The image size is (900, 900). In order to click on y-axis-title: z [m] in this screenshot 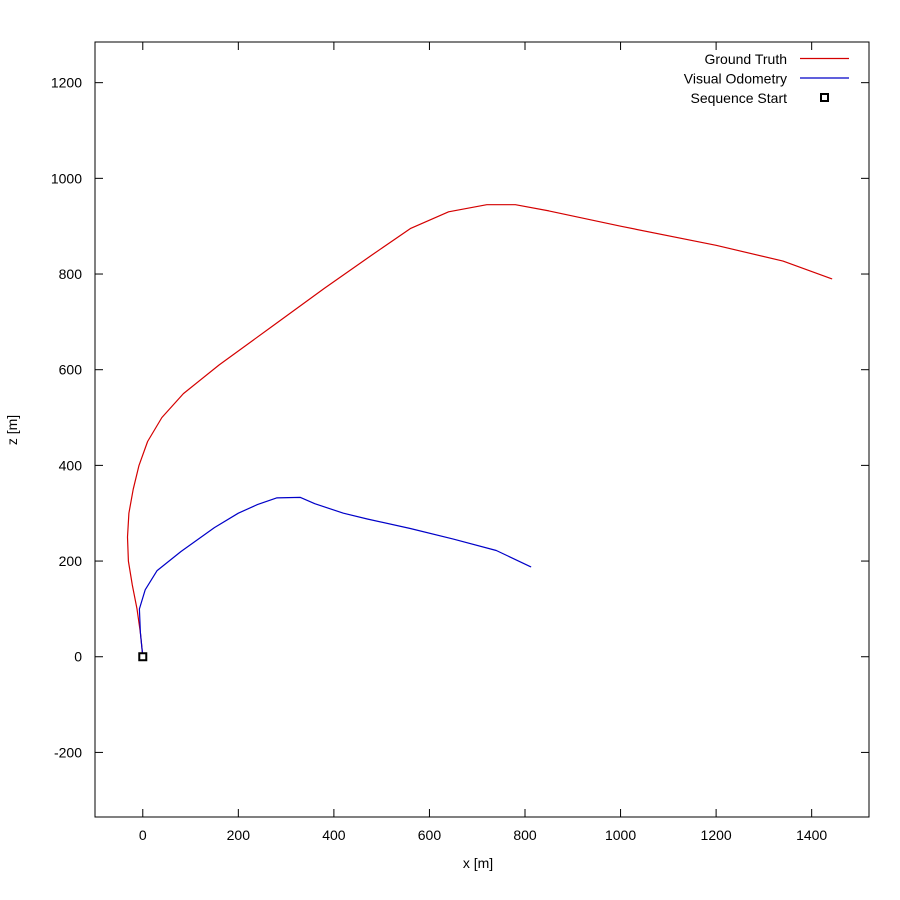, I will do `click(12, 430)`.